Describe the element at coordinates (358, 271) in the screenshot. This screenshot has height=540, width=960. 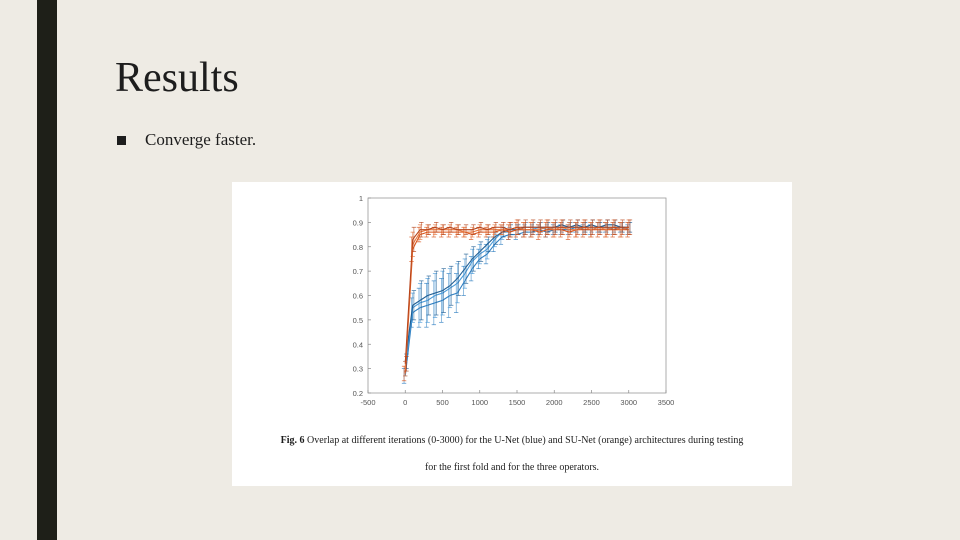
I see `y-tick-label: 0.7` at that location.